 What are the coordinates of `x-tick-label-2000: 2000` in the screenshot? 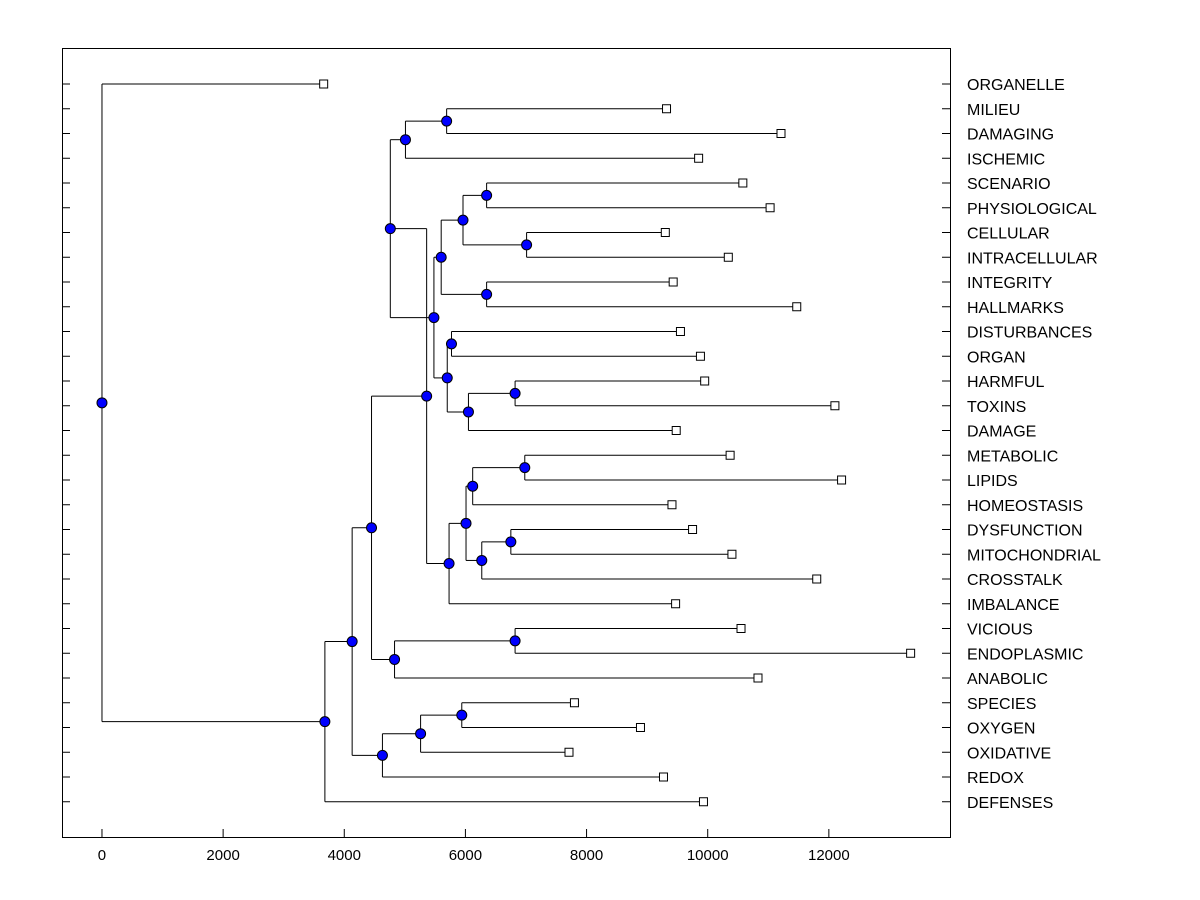 It's located at (222, 855).